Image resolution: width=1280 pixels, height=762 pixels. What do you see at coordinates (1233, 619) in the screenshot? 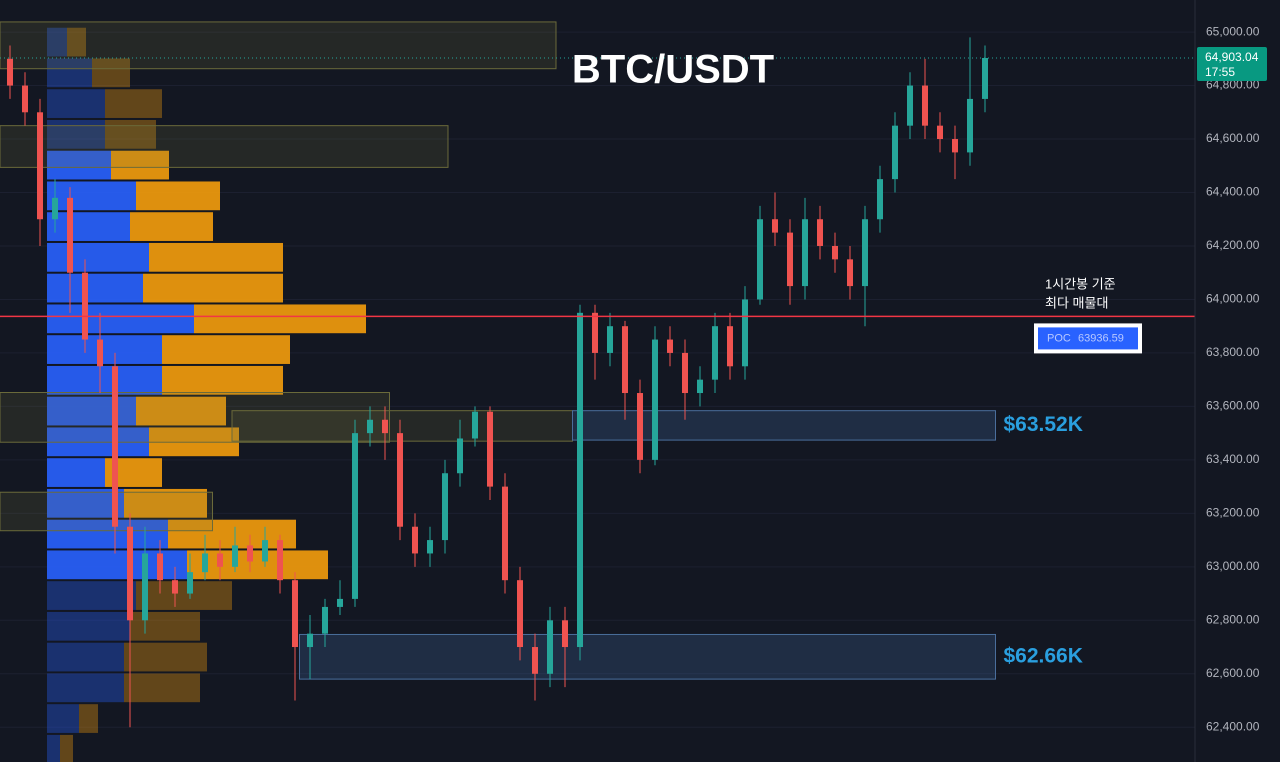
I see `y-tick-label: 62,800.00` at bounding box center [1233, 619].